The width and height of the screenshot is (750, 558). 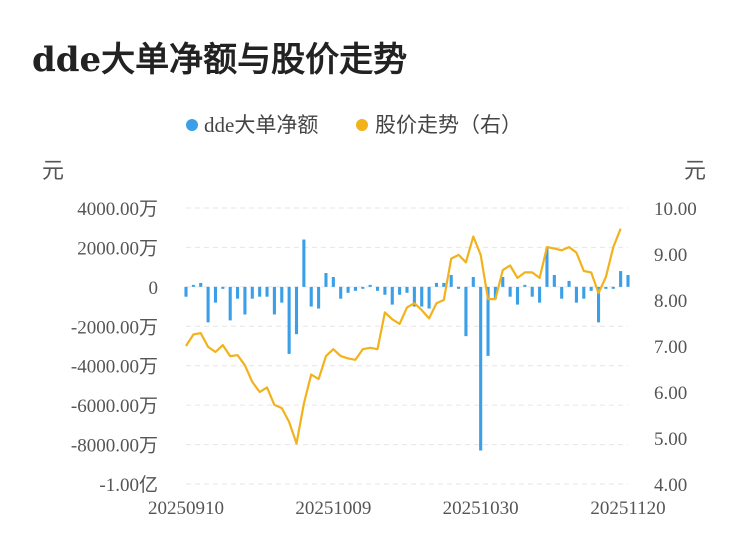 What do you see at coordinates (670, 347) in the screenshot?
I see `right-tick-label: 7.00` at bounding box center [670, 347].